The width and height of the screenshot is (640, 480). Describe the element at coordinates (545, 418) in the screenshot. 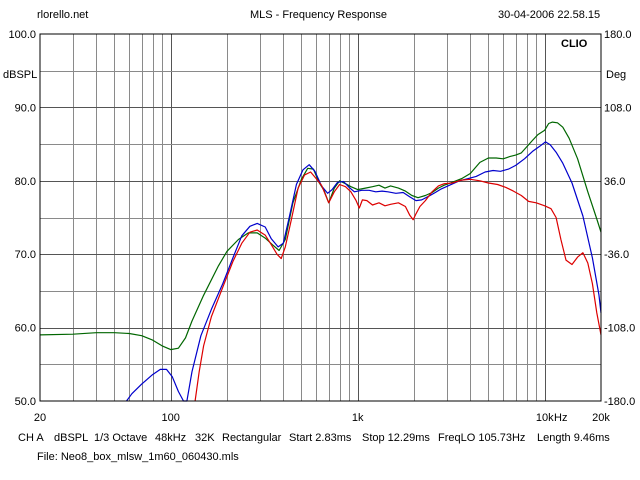

I see `x-tick-label: 10k` at that location.